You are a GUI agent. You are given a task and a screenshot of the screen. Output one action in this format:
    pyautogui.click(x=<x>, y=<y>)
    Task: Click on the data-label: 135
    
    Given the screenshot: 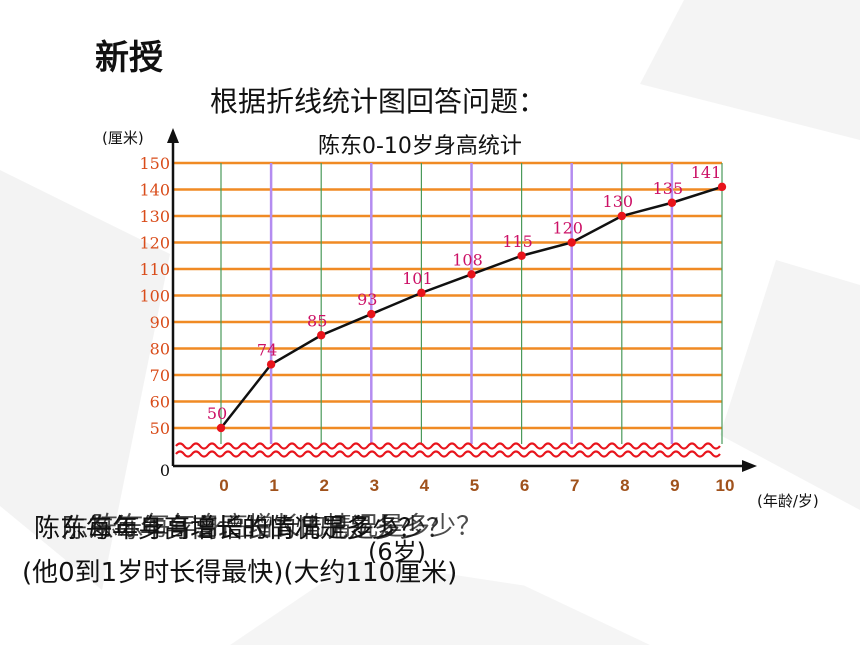 What is the action you would take?
    pyautogui.click(x=668, y=188)
    